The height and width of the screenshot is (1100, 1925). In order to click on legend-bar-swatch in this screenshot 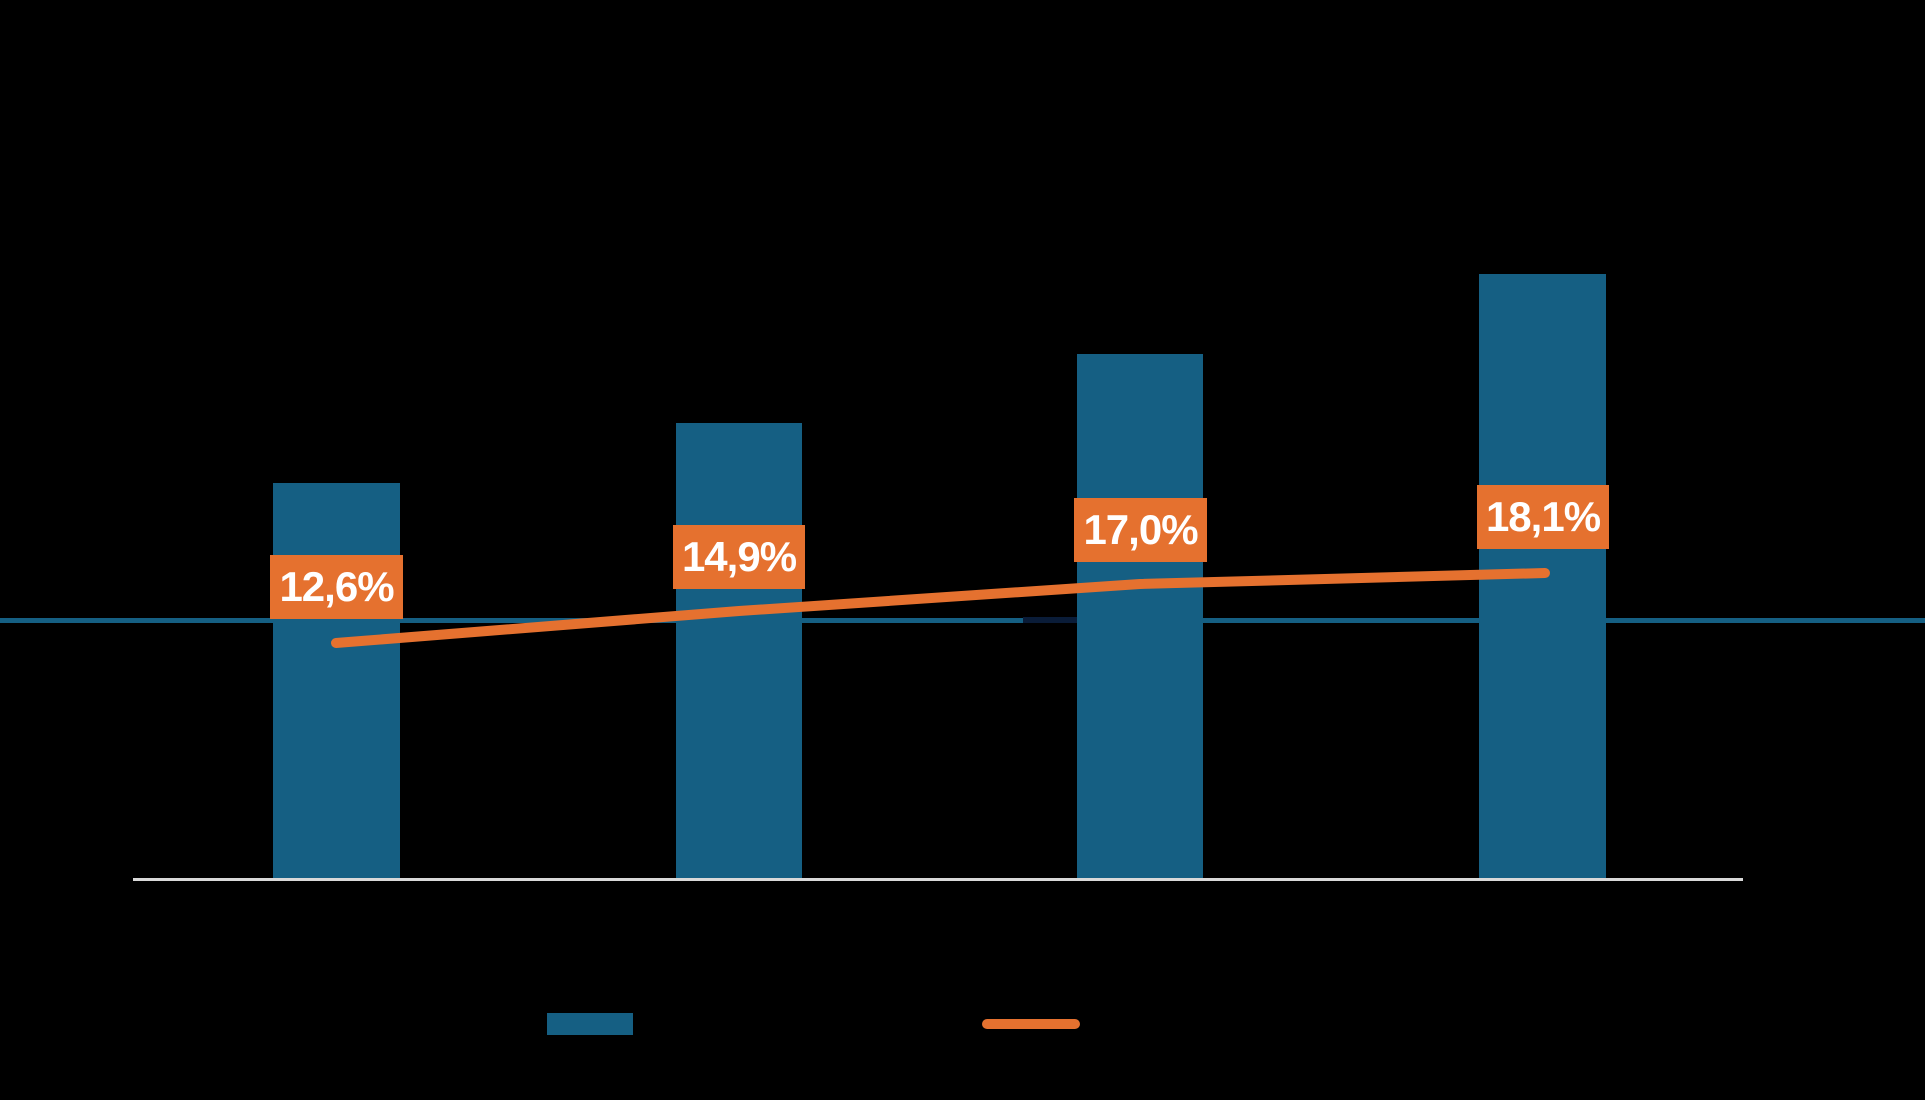, I will do `click(590, 1024)`.